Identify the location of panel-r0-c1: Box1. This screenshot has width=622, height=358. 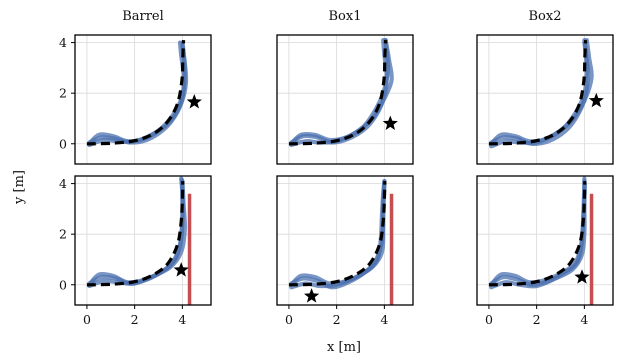
(345, 87).